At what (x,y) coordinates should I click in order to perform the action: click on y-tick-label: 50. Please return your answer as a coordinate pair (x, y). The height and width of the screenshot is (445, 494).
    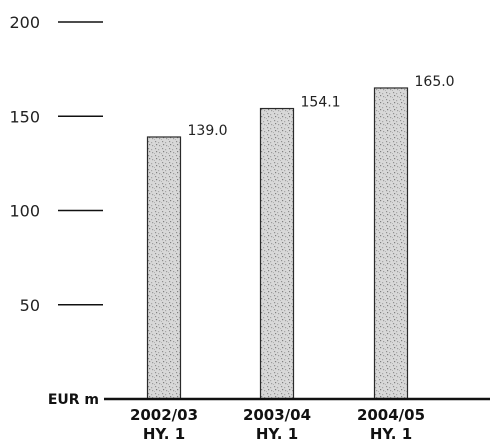
    Looking at the image, I should click on (30, 305).